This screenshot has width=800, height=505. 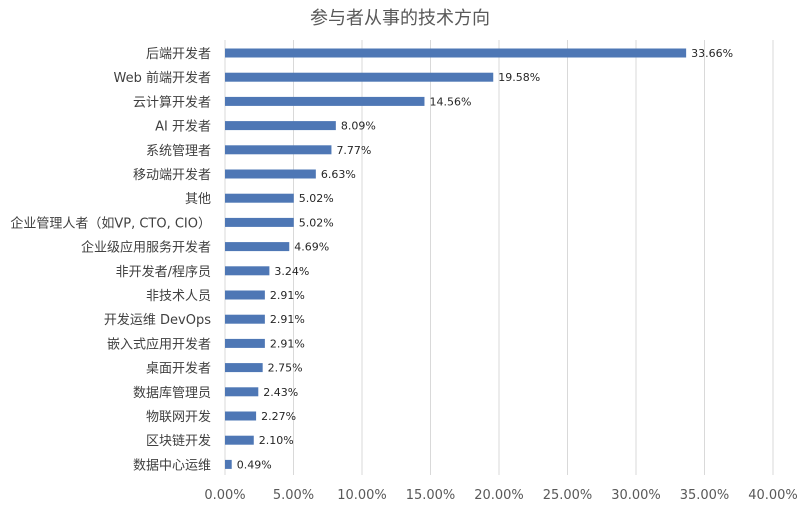 I want to click on data-label: 14.56%, so click(x=450, y=101).